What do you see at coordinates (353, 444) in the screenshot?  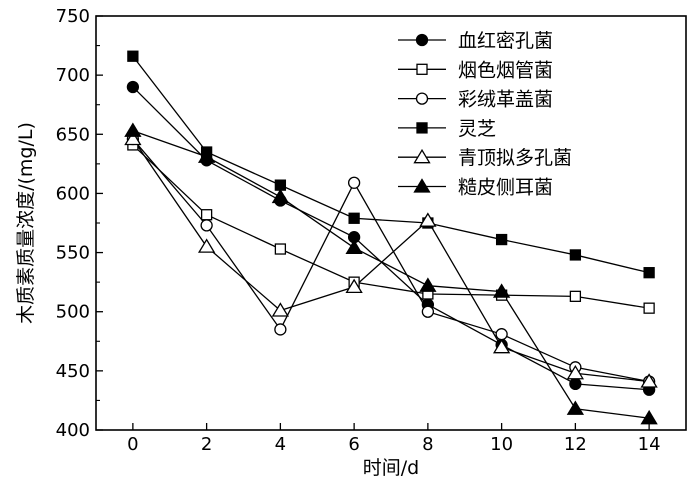 I see `x-tick-label: 6` at bounding box center [353, 444].